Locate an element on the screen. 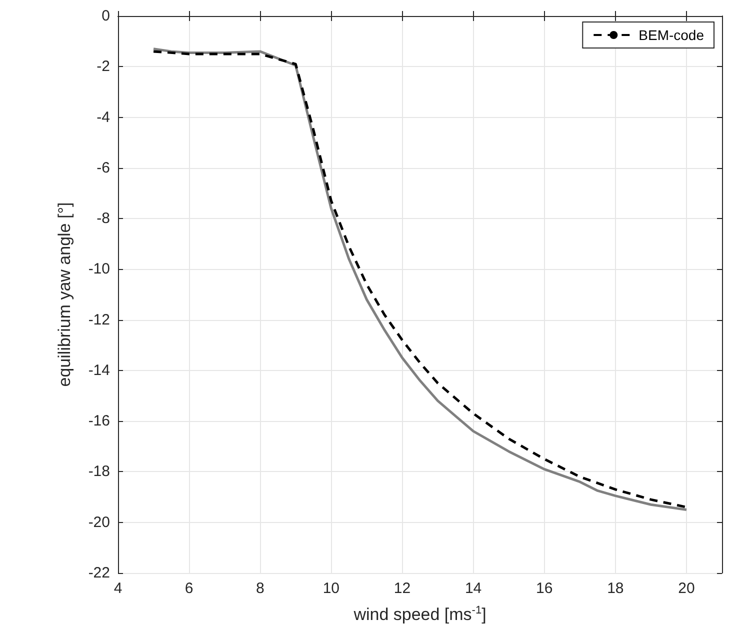 The width and height of the screenshot is (752, 628). y-tick-label: -20 is located at coordinates (99, 522).